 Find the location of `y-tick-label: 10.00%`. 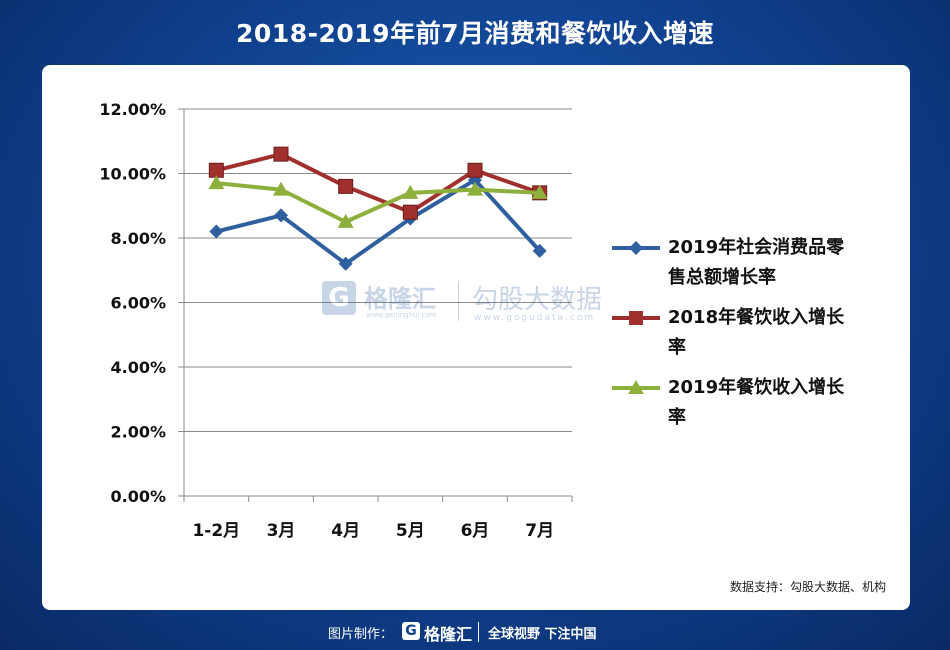

y-tick-label: 10.00% is located at coordinates (132, 174).